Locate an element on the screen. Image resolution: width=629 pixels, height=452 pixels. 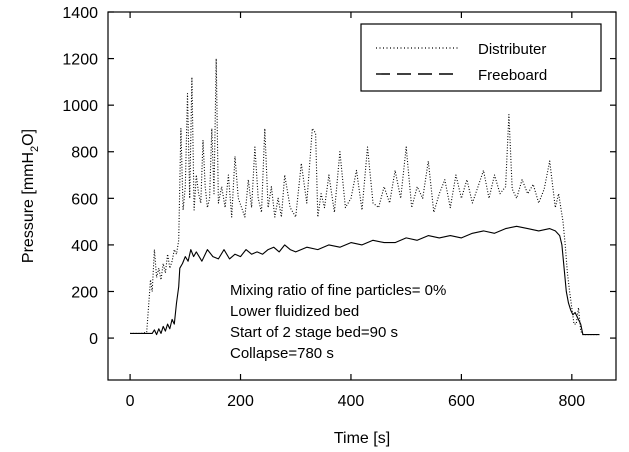
y-tick-label: 200 is located at coordinates (84, 292).